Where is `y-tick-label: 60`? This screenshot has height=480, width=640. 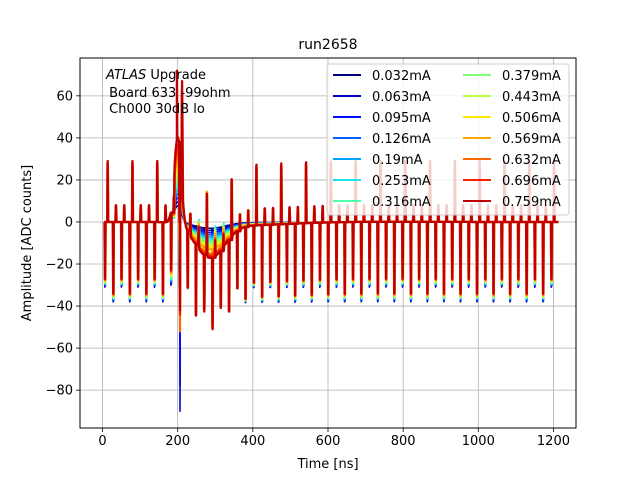
y-tick-label: 60 is located at coordinates (64, 96).